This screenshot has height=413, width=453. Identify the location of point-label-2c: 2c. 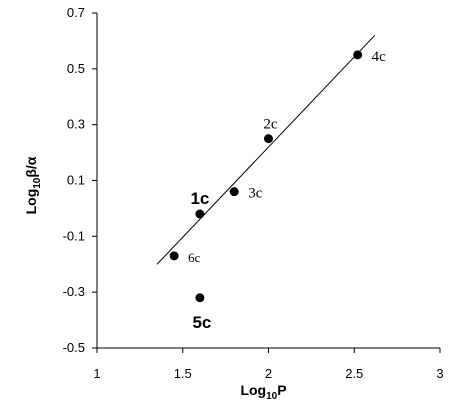
(270, 125).